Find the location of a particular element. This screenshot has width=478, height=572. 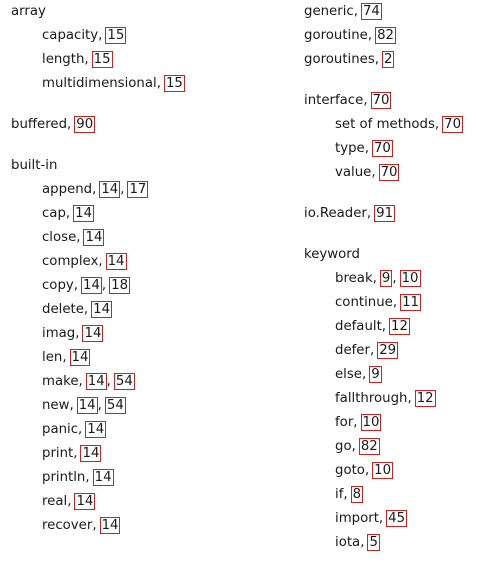

page-reference-link: 29 is located at coordinates (388, 350).